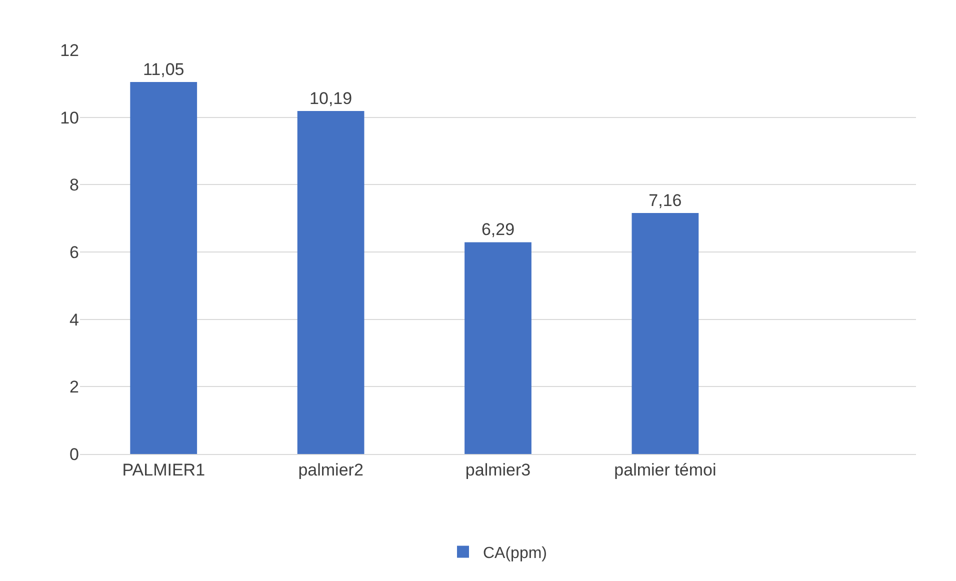 This screenshot has height=581, width=956. What do you see at coordinates (74, 185) in the screenshot?
I see `y-tick-label: 8` at bounding box center [74, 185].